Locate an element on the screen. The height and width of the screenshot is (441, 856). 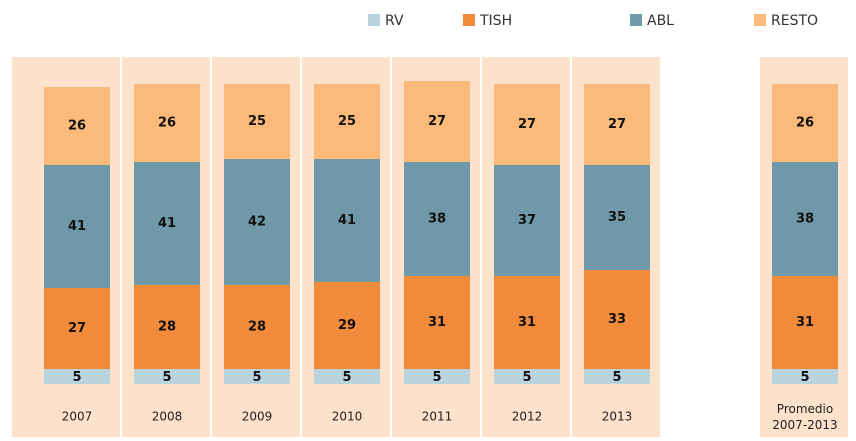
legend-label: RV is located at coordinates (394, 21).